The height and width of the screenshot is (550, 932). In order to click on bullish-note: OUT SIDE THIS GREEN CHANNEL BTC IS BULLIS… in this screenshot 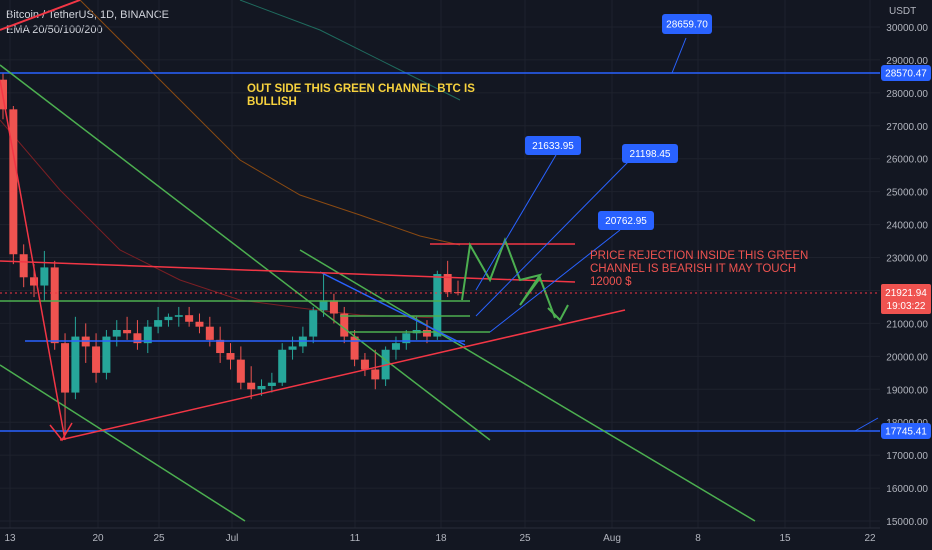, I will do `click(361, 95)`.